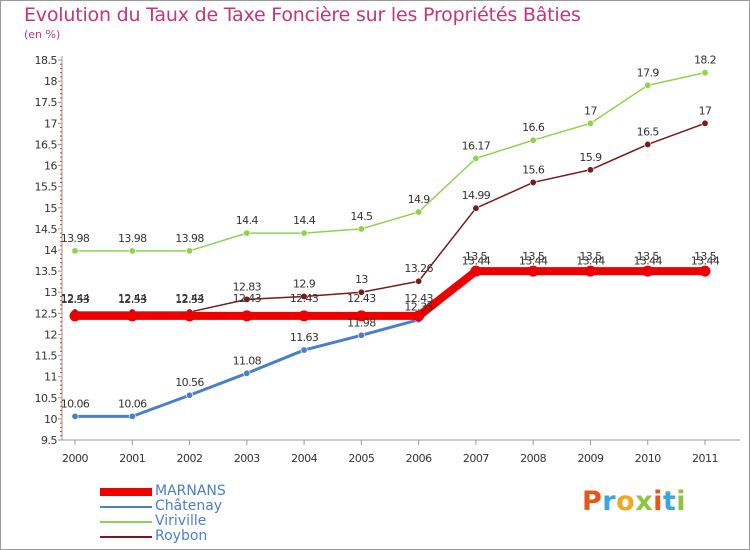 Image resolution: width=750 pixels, height=550 pixels. What do you see at coordinates (361, 216) in the screenshot?
I see `data-label-viriville: 14.5` at bounding box center [361, 216].